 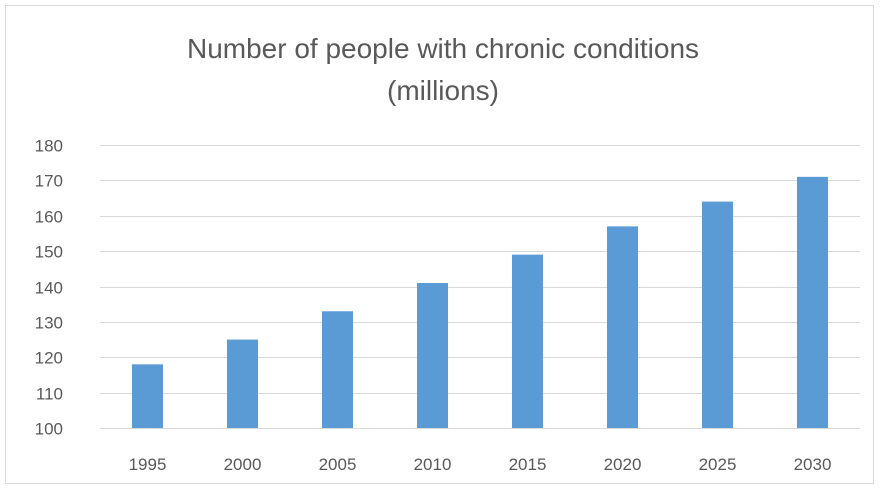 I want to click on y-tick-label-160: 160, so click(x=49, y=217).